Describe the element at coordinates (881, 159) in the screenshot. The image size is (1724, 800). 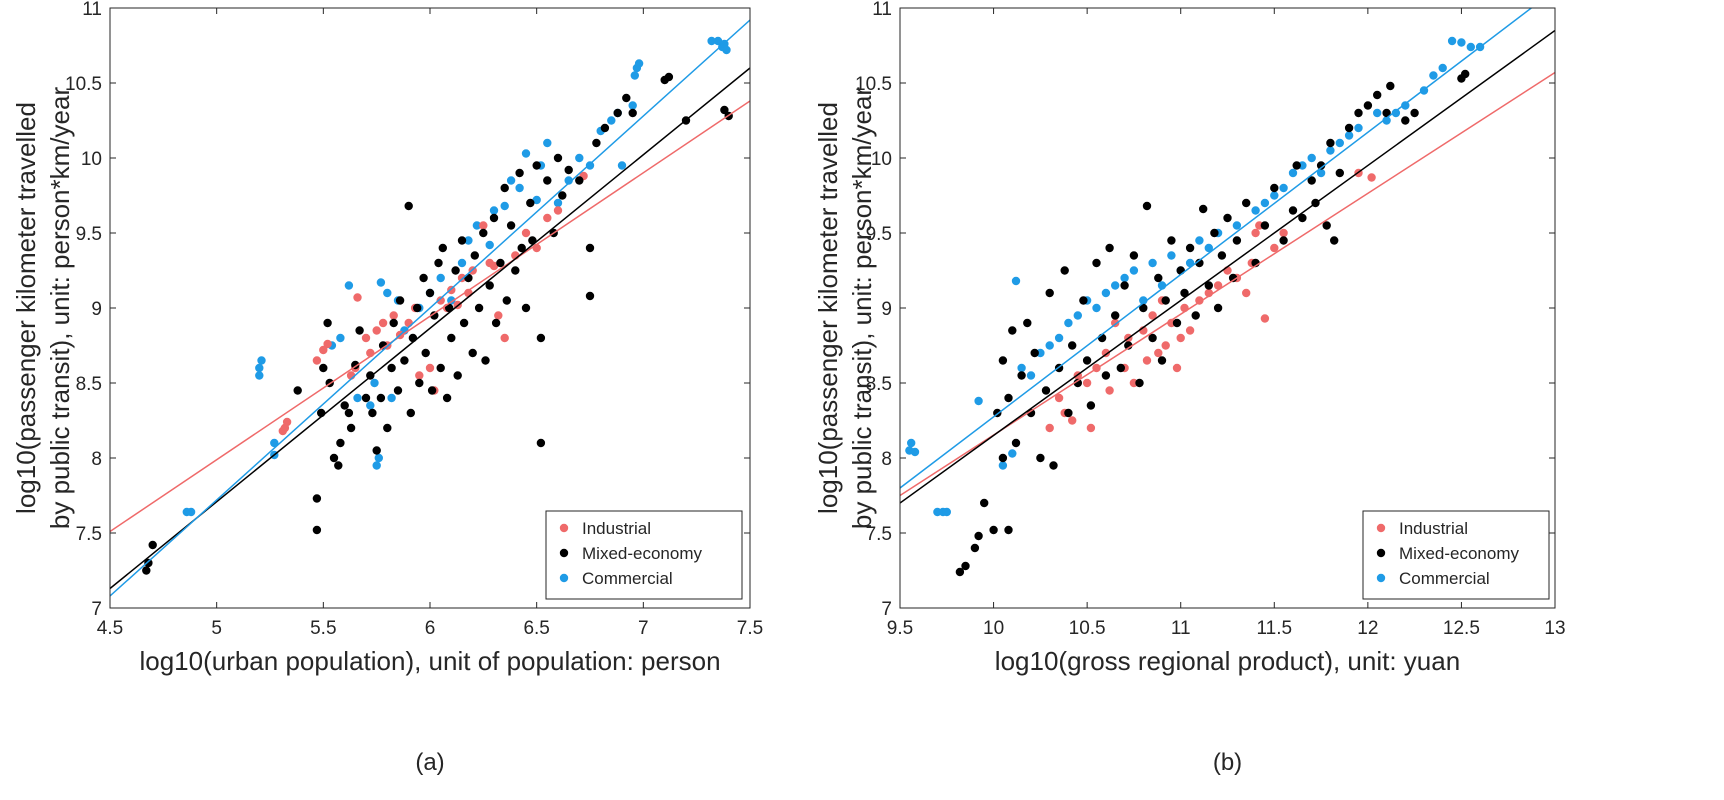
I see `y-tick-label-b-6: 10` at that location.